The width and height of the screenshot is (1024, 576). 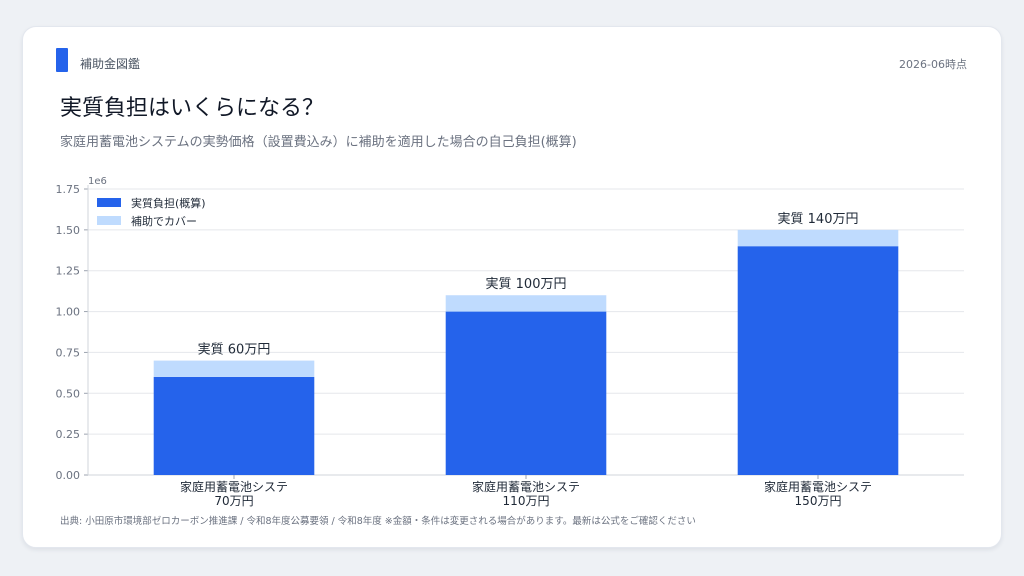 I want to click on y-tick-label: 1.50, so click(x=68, y=230).